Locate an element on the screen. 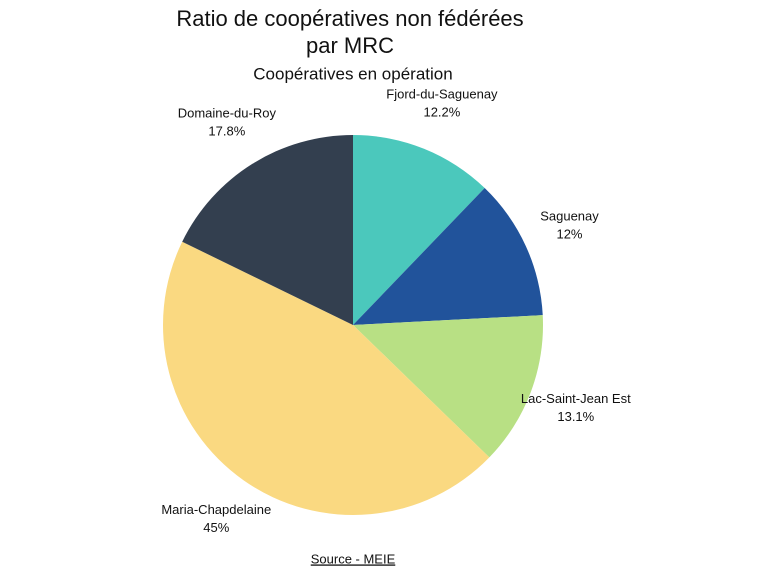 Image resolution: width=768 pixels, height=576 pixels. slice-value: 17.8% is located at coordinates (226, 131).